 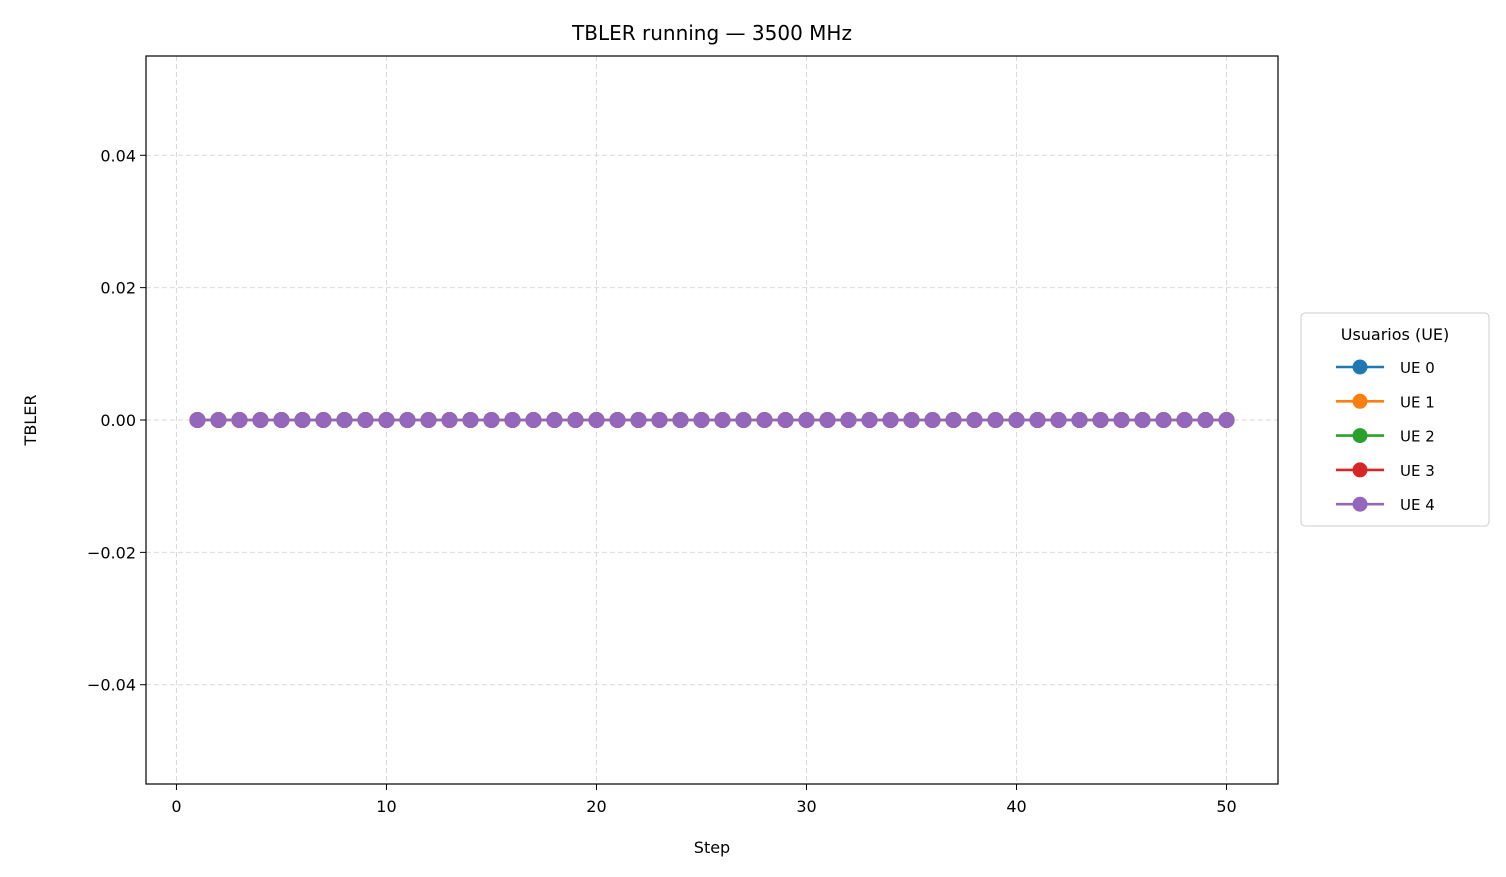 What do you see at coordinates (711, 33) in the screenshot?
I see `chart-title: TBLER running — 3500 MHz` at bounding box center [711, 33].